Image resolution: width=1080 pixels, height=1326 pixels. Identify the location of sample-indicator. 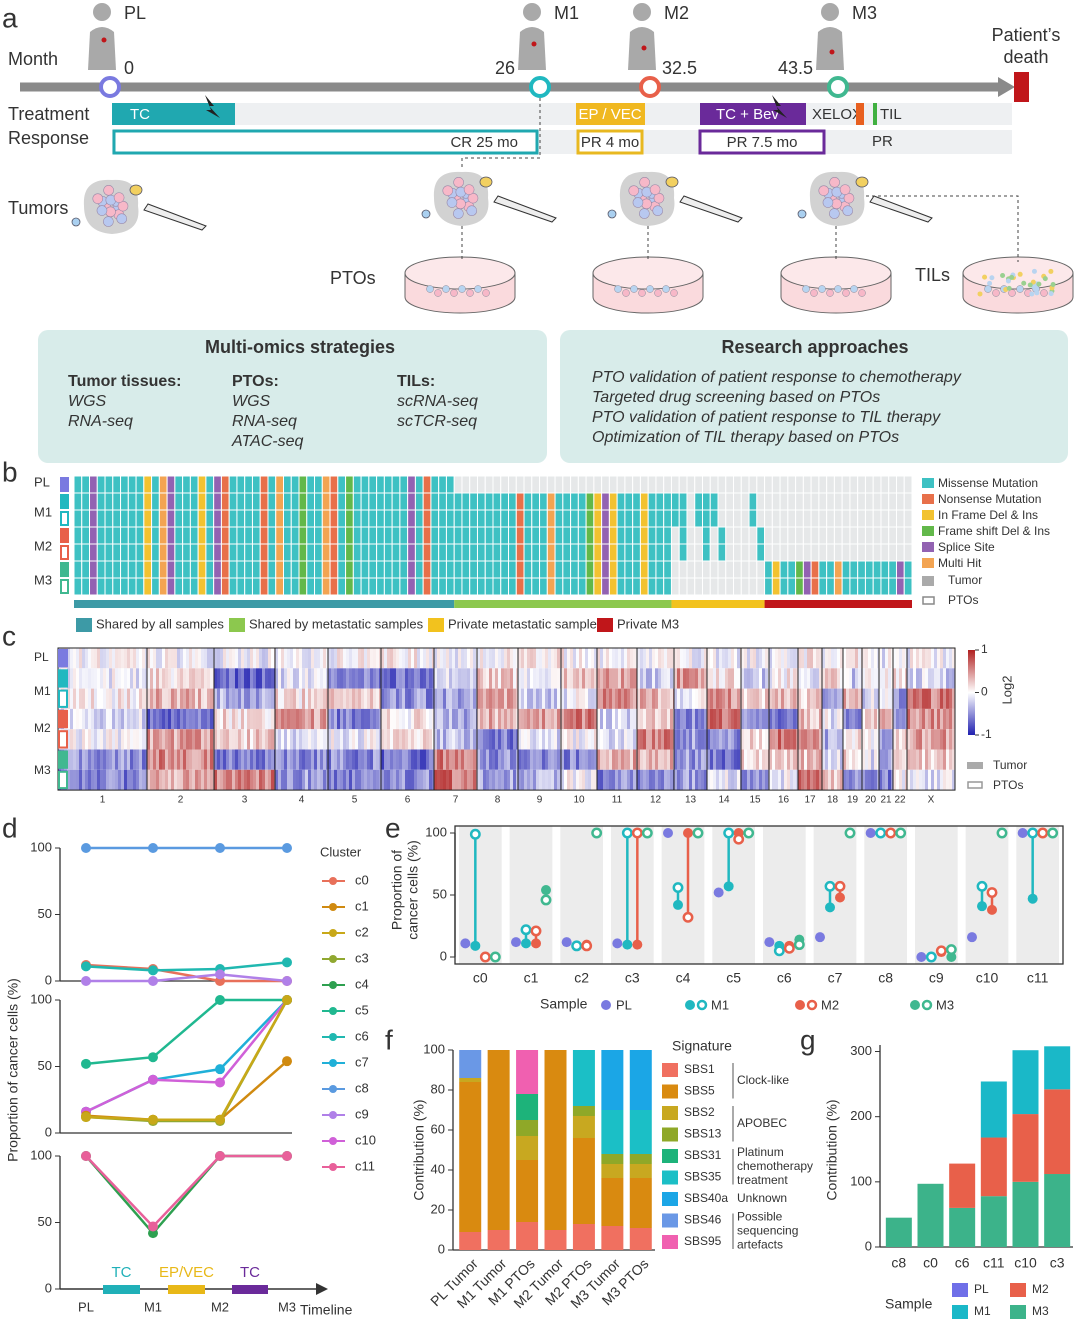
(63, 698).